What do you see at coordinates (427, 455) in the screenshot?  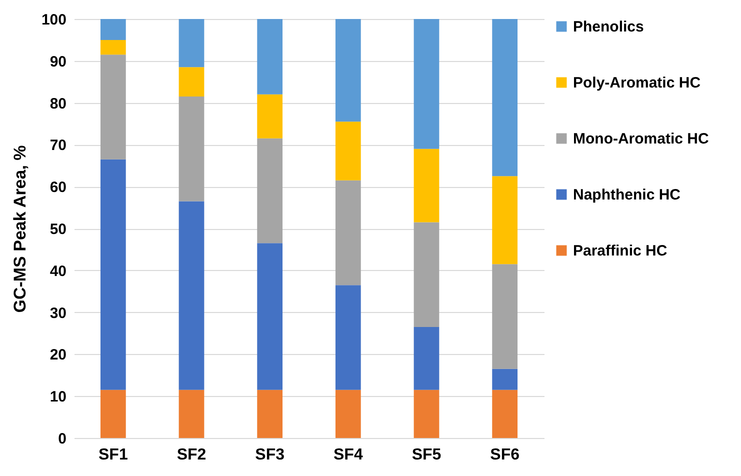 I see `x-tick-label: SF5` at bounding box center [427, 455].